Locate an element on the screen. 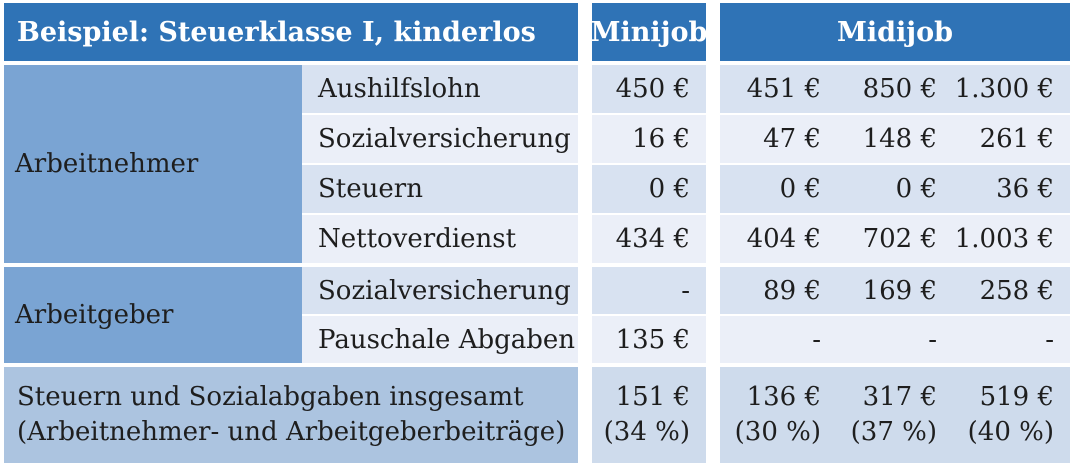  value-steuern-midijob-3: 36 € is located at coordinates (1011, 189).